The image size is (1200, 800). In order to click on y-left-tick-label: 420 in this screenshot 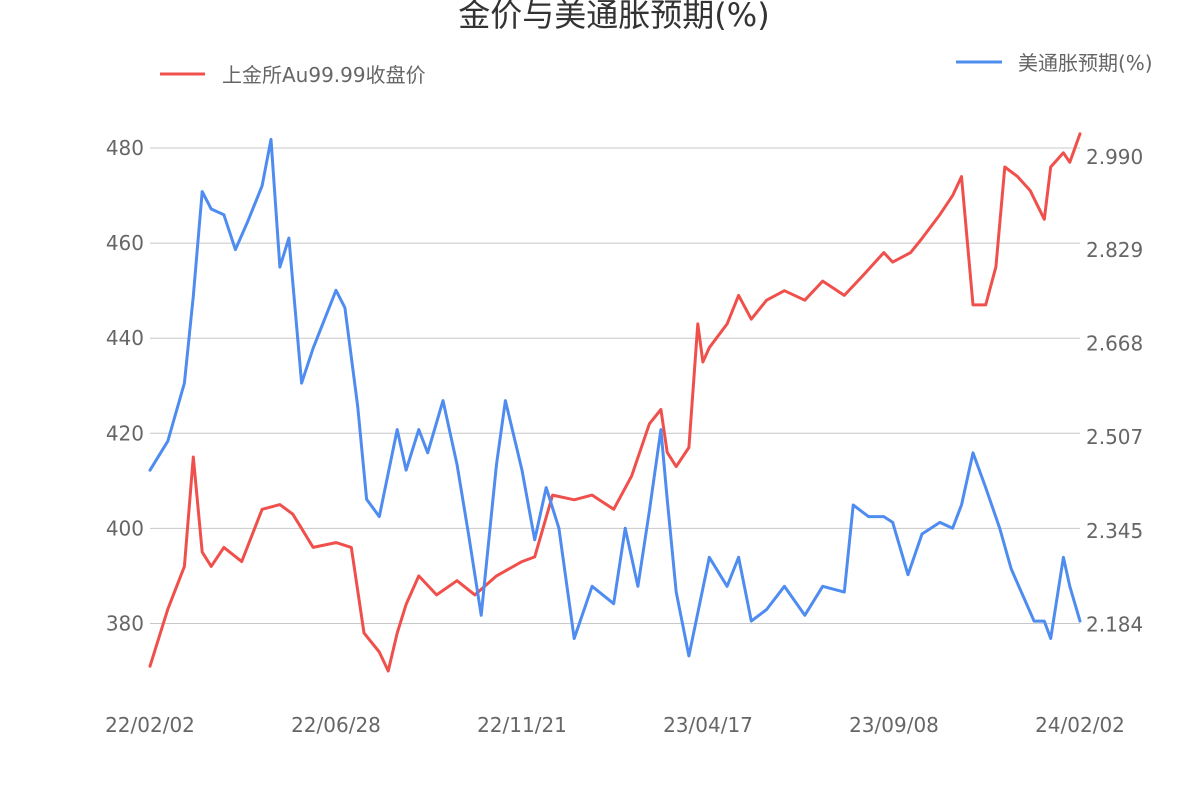, I will do `click(125, 433)`.